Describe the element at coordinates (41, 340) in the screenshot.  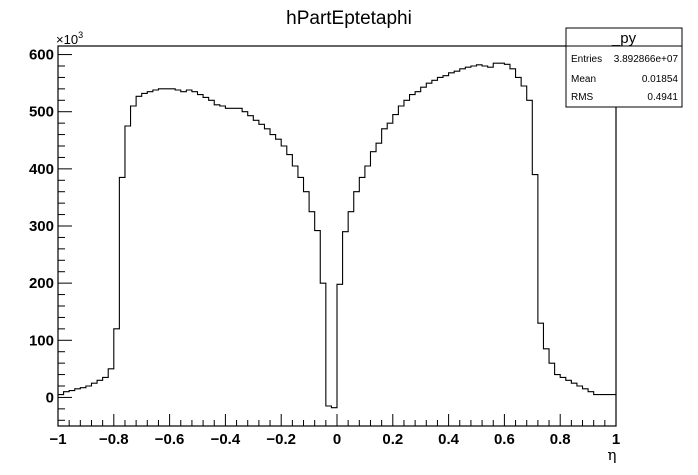
I see `y-tick-label: 100` at that location.